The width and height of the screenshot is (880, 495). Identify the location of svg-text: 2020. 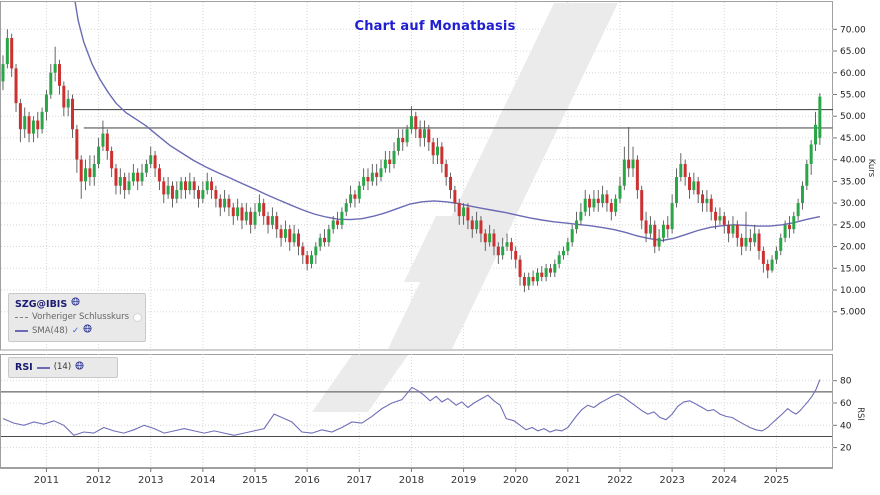
(515, 480).